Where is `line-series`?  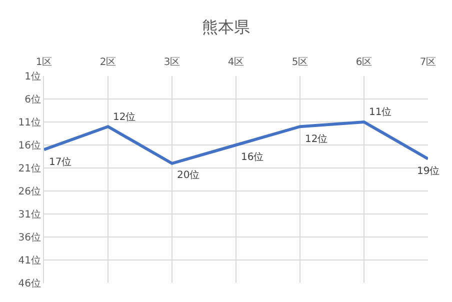 line-series is located at coordinates (236, 142).